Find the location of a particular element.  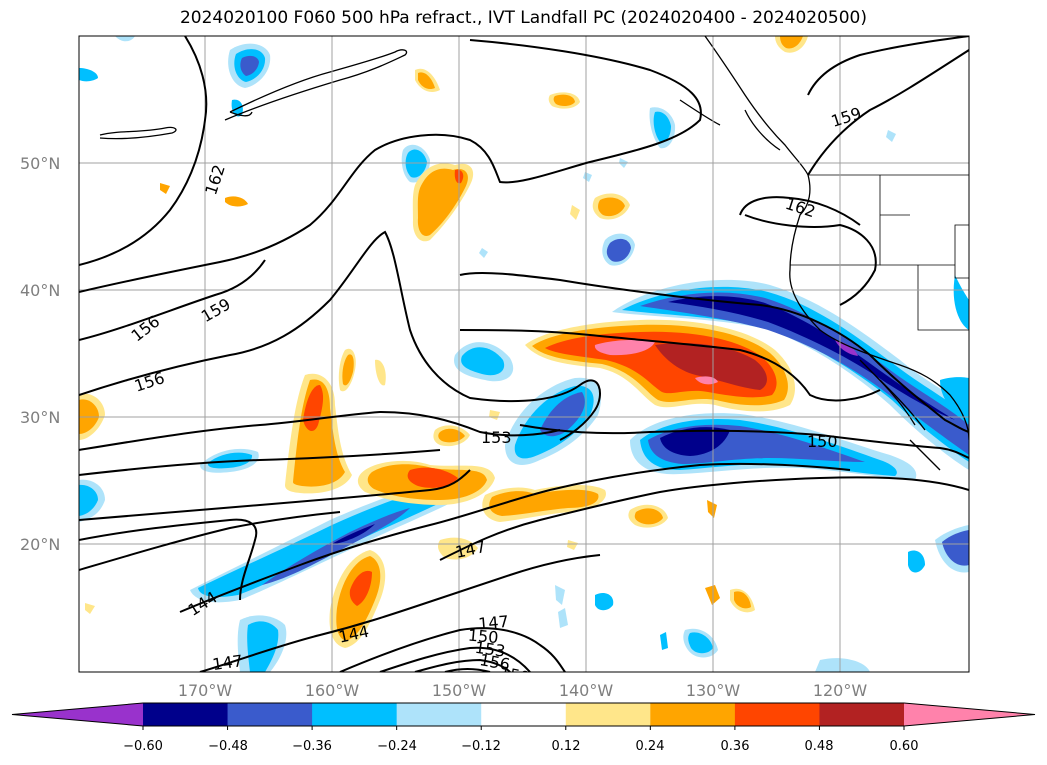

contour-156-mid is located at coordinates (340, 335).